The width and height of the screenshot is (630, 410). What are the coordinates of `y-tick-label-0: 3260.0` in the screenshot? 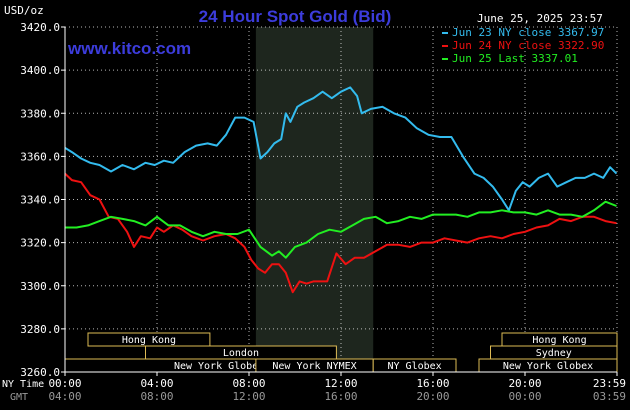 It's located at (40, 372).